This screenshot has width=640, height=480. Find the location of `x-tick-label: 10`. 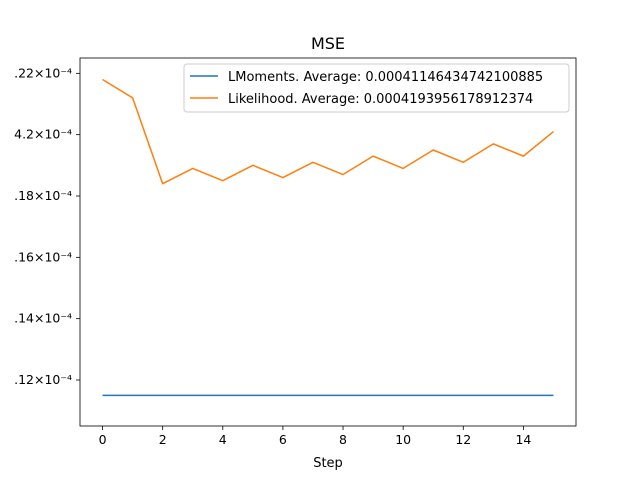

x-tick-label: 10 is located at coordinates (403, 439).